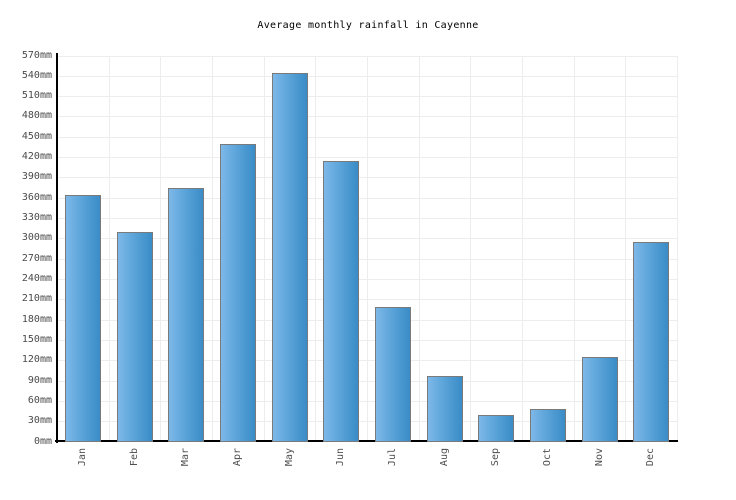  What do you see at coordinates (82, 456) in the screenshot?
I see `x-tick-label-jan: Jan` at bounding box center [82, 456].